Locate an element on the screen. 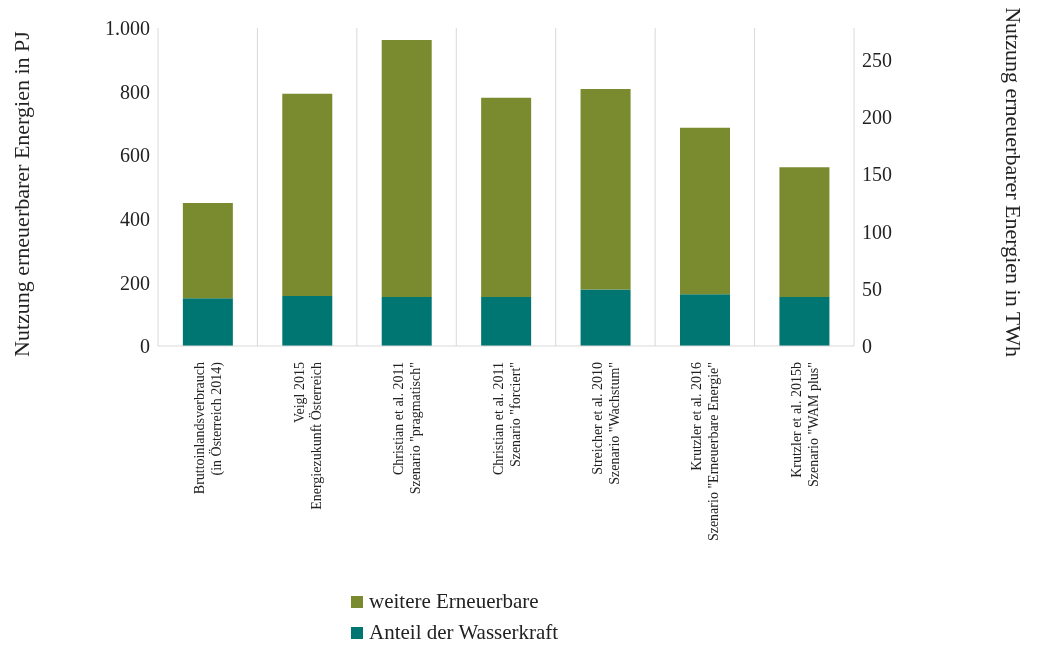 The width and height of the screenshot is (1042, 655). y2-axis-title: Nutzung erneuerbarer Energien in TWh is located at coordinates (1014, 182).